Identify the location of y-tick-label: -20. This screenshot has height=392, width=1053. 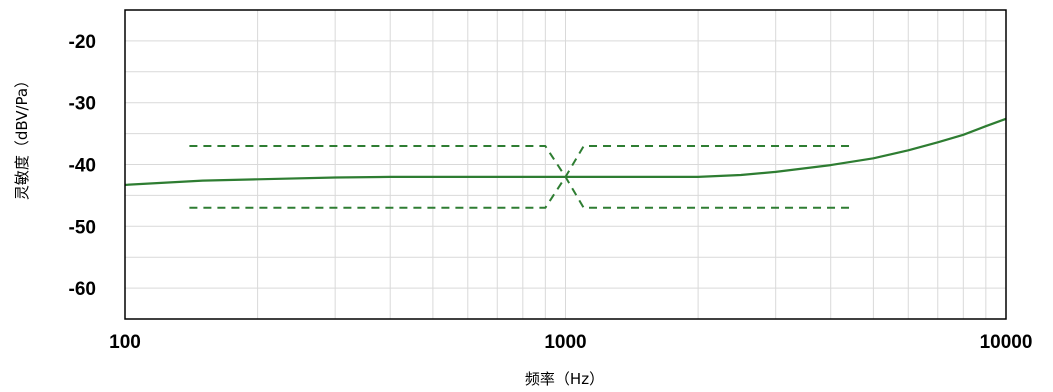
(82, 42).